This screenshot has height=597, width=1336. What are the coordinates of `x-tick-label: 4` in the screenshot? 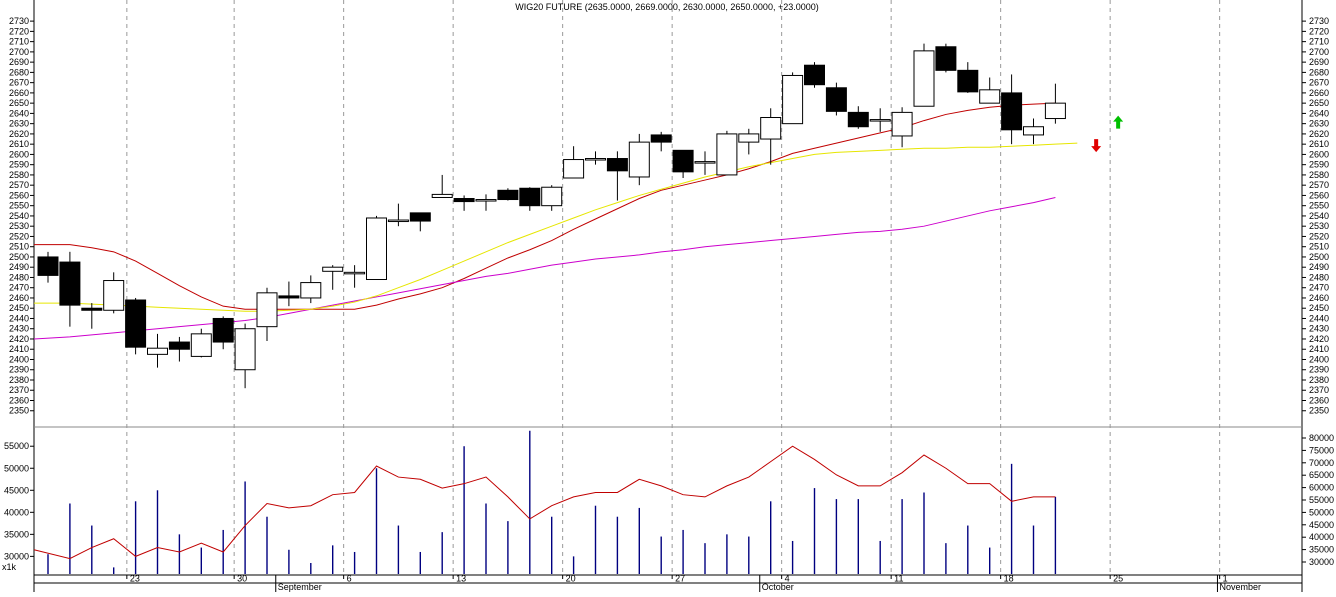 It's located at (787, 578).